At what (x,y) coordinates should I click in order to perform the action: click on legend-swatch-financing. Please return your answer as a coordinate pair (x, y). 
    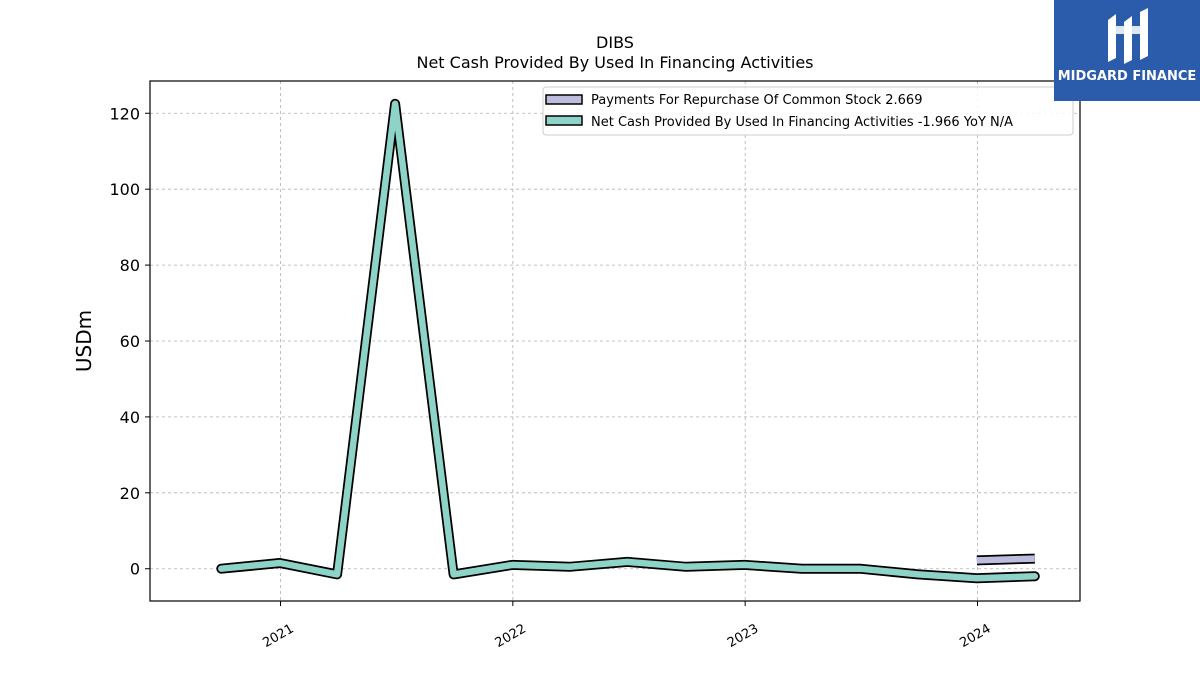
    Looking at the image, I should click on (564, 120).